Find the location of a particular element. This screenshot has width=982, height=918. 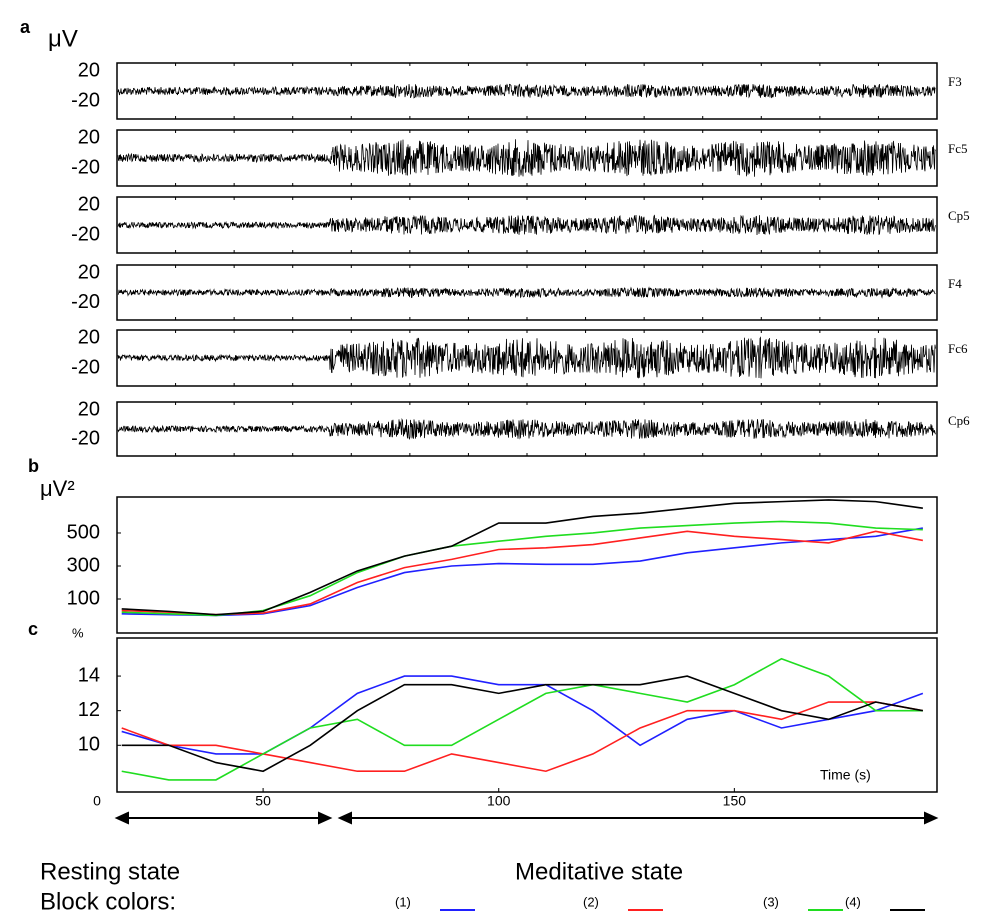

unit-label: μV is located at coordinates (63, 38).